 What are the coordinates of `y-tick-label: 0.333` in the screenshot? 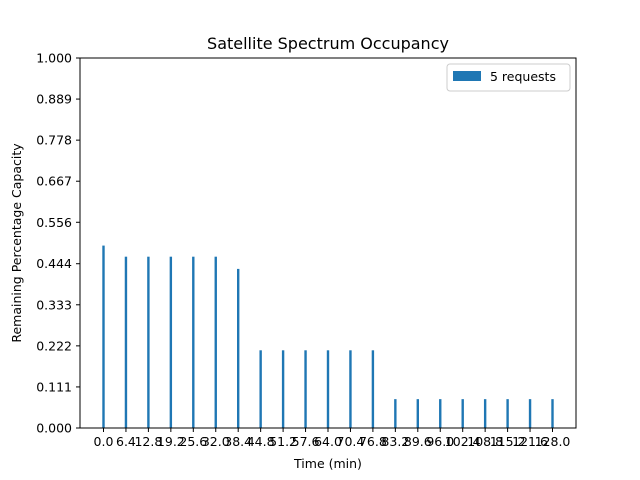 It's located at (54, 304).